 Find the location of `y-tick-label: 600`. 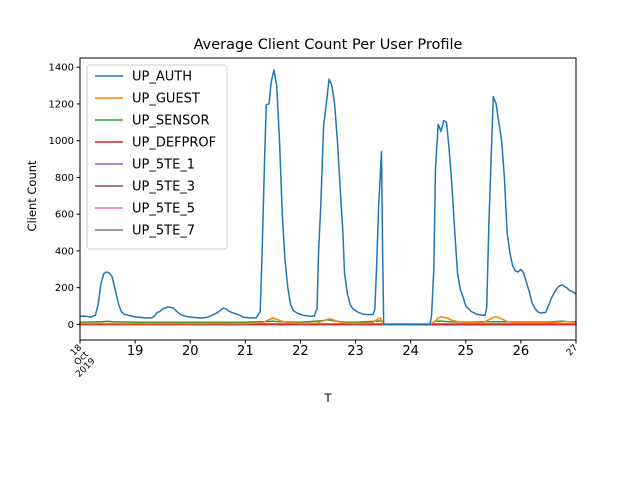

y-tick-label: 600 is located at coordinates (64, 215).